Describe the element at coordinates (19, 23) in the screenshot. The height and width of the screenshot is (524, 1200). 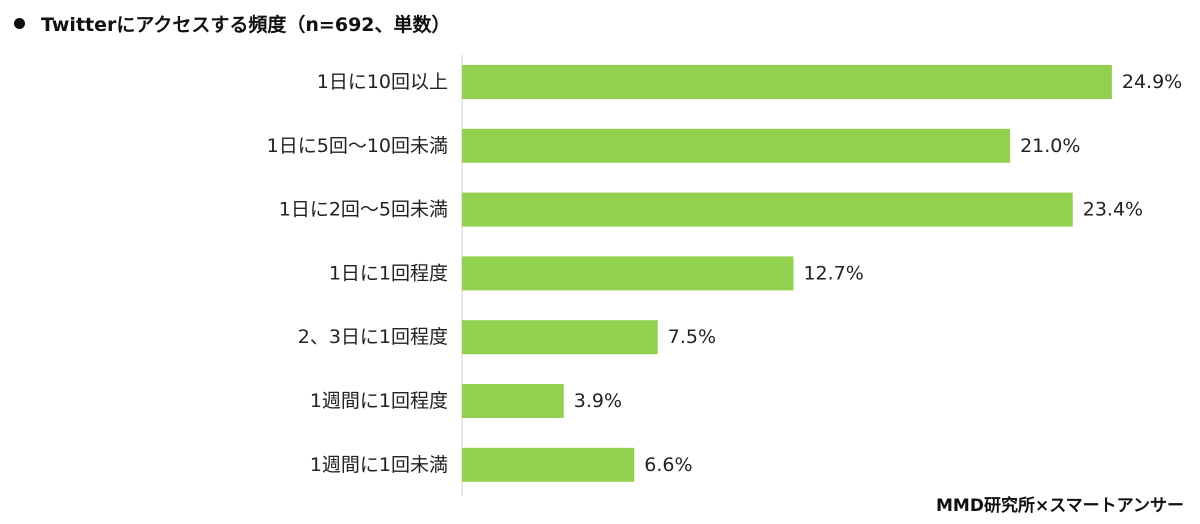
I see `bullet-icon` at that location.